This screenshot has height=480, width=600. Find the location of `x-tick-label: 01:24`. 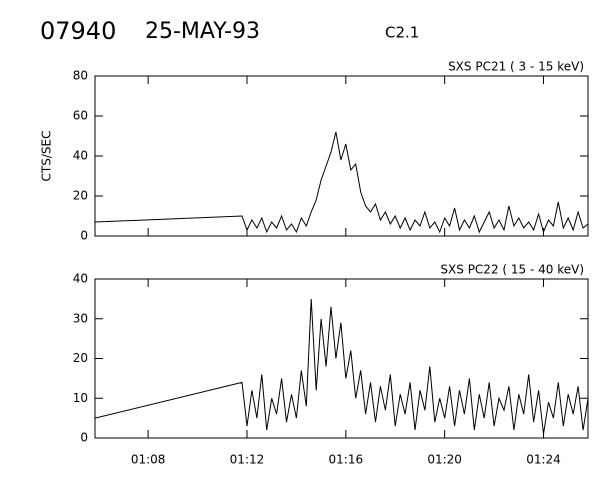

x-tick-label: 01:24 is located at coordinates (543, 460).